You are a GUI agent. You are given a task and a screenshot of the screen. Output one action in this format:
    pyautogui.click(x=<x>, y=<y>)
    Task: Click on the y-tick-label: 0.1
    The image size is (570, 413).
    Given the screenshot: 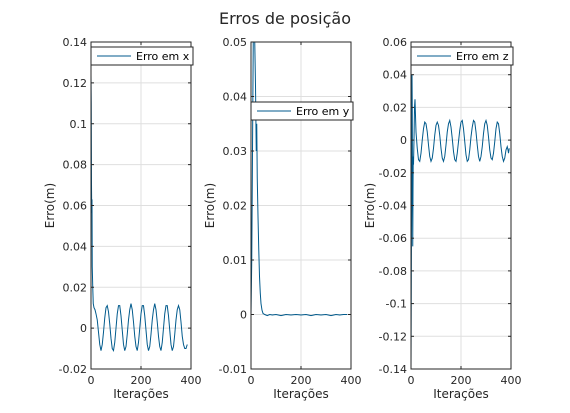 What is the action you would take?
    pyautogui.click(x=79, y=124)
    